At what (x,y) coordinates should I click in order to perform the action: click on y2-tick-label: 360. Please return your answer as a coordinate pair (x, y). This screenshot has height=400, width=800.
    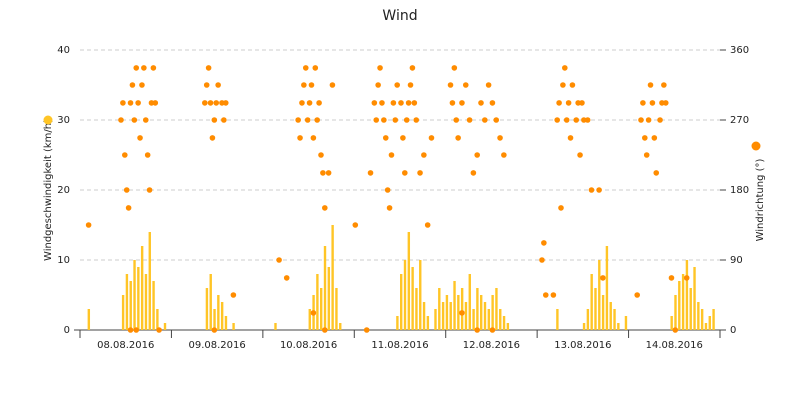
    Looking at the image, I should click on (739, 50).